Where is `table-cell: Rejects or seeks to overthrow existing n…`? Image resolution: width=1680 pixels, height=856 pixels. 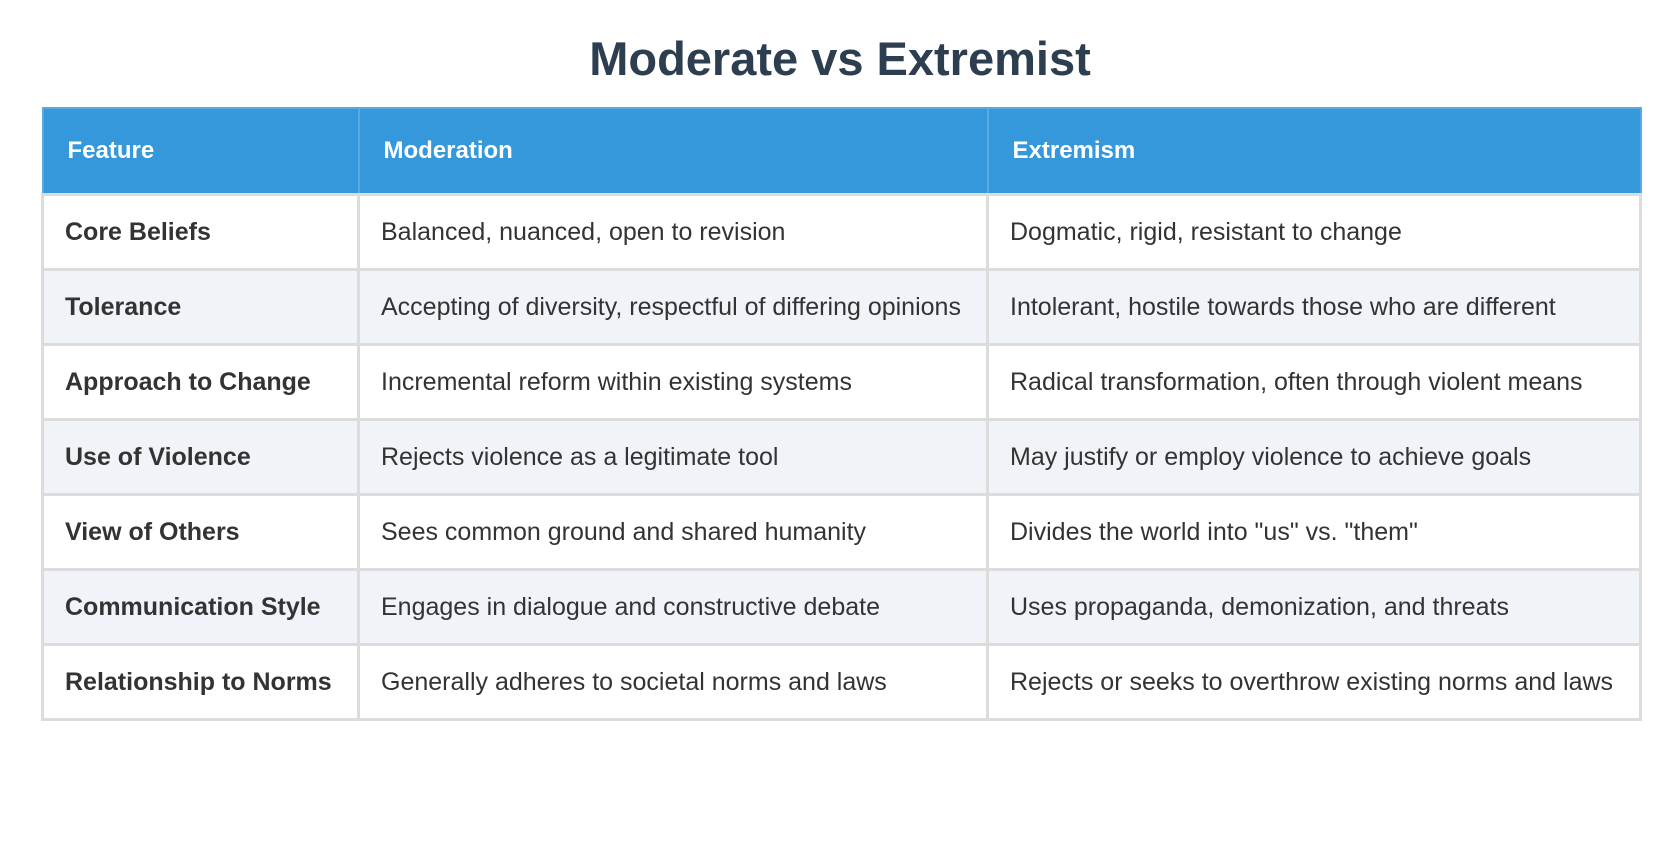
table-cell: Rejects or seeks to overthrow existing n… is located at coordinates (1314, 681).